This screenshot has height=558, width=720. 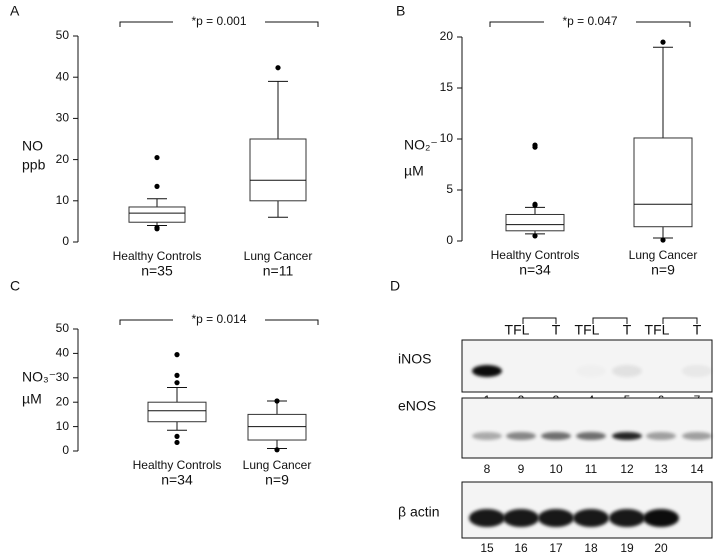 What do you see at coordinates (417, 406) in the screenshot?
I see `row-label: eNOS` at bounding box center [417, 406].